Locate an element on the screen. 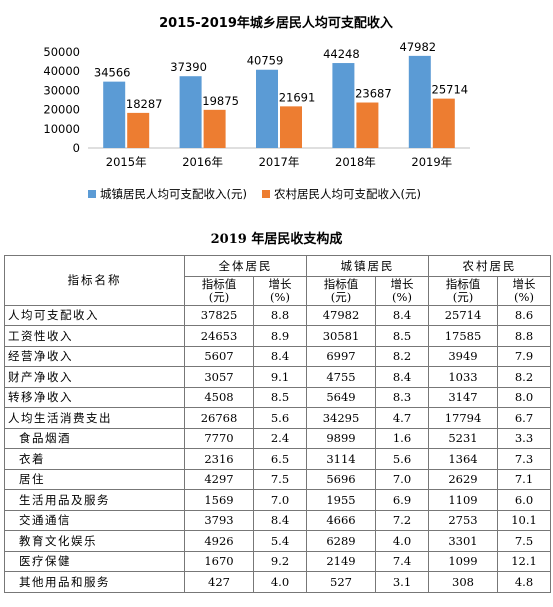 Image resolution: width=553 pixels, height=607 pixels. value-cell: 308 is located at coordinates (463, 582).